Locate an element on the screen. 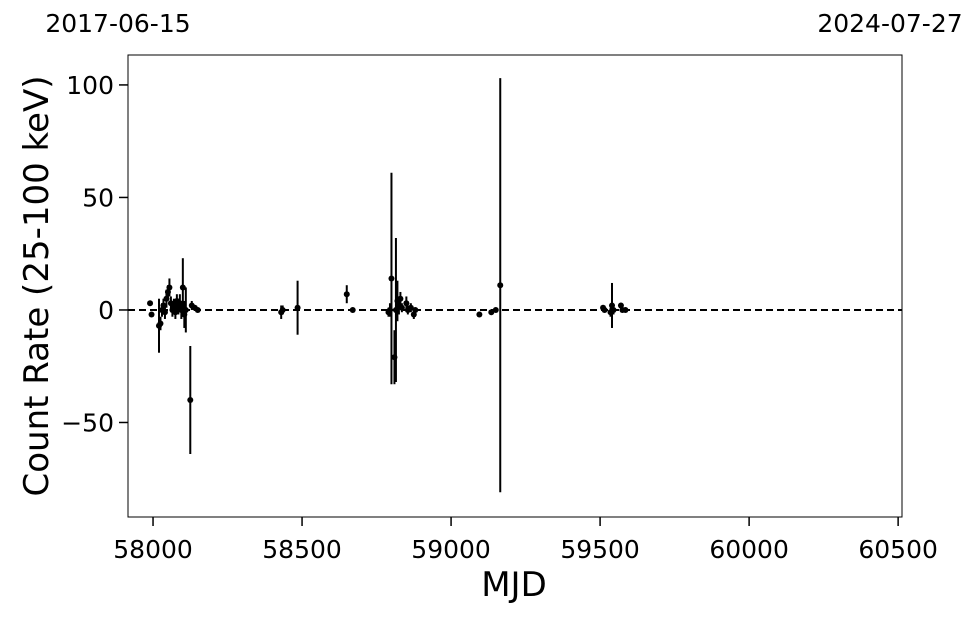  y-axis-label: Count Rate (25-100 keV) is located at coordinates (37, 286).